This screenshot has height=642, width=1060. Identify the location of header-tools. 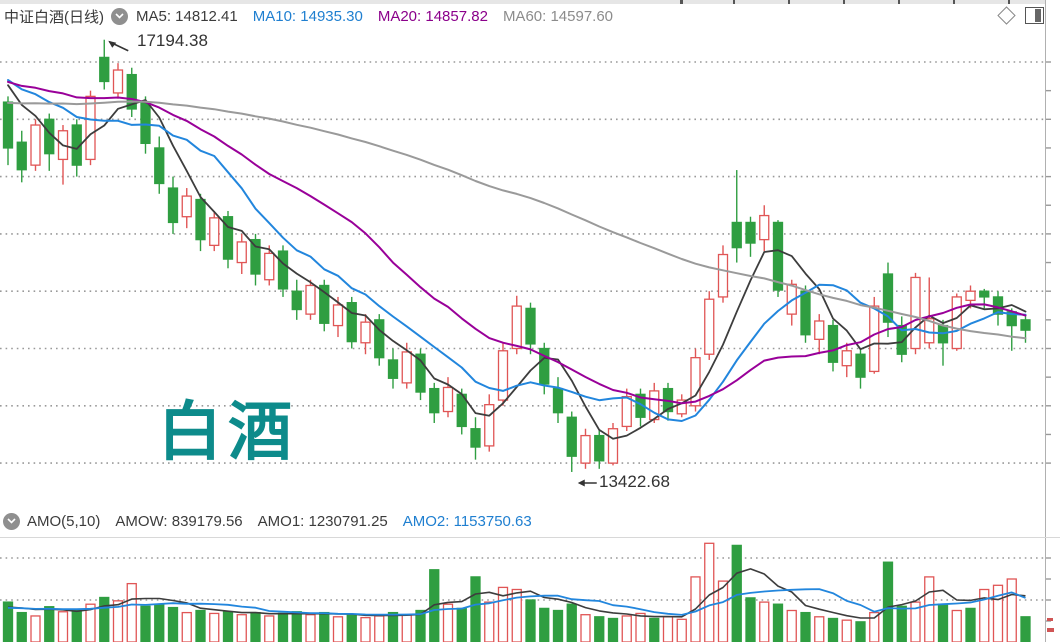
(1020, 15).